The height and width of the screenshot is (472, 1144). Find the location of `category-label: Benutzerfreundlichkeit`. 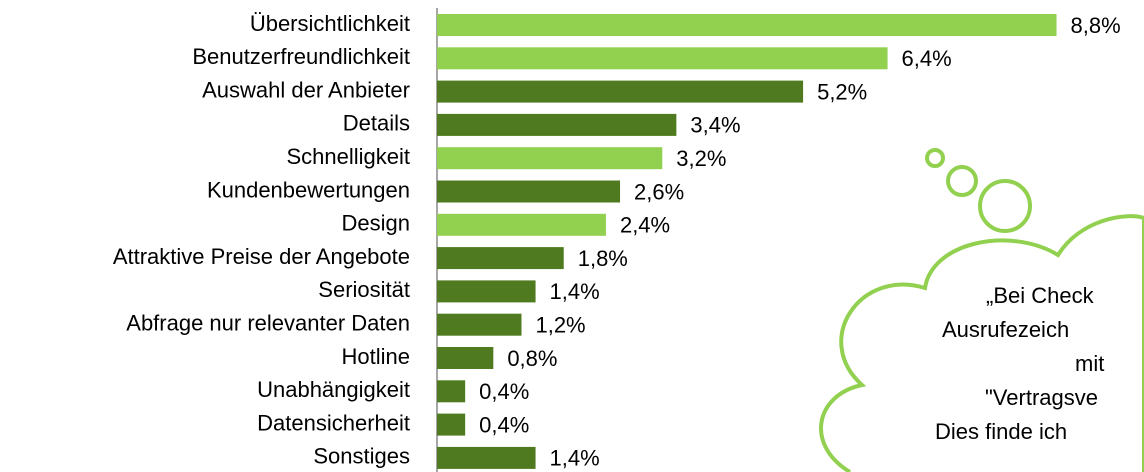

category-label: Benutzerfreundlichkeit is located at coordinates (301, 56).